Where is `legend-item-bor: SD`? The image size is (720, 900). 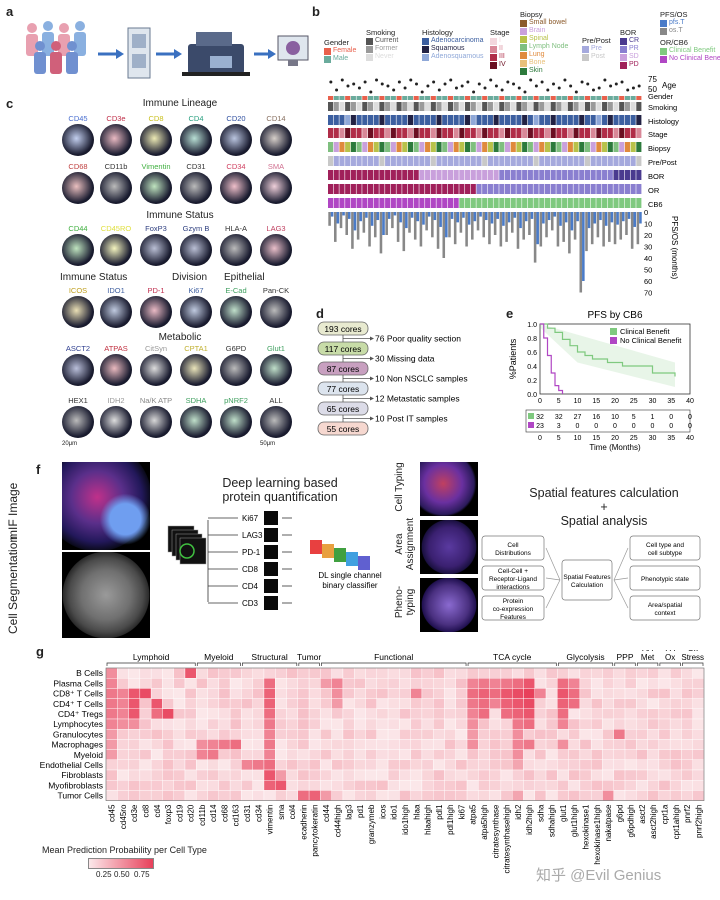 legend-item-bor: SD is located at coordinates (634, 56).